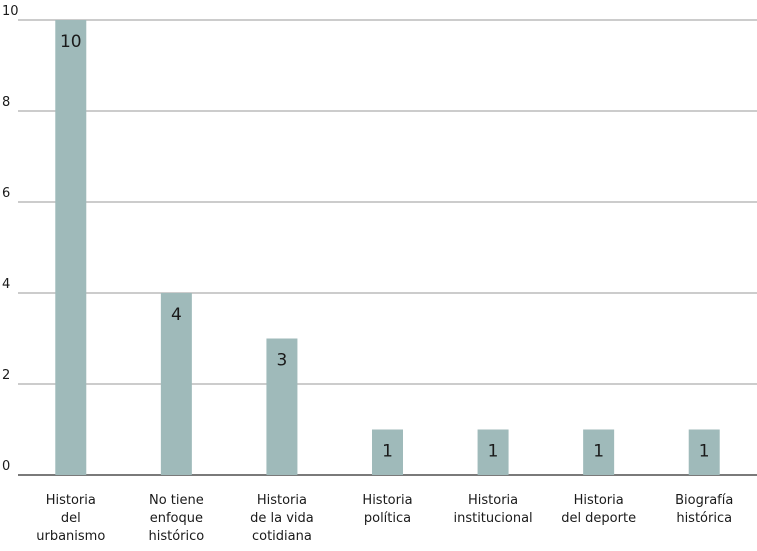  I want to click on data-label: 3, so click(282, 361).